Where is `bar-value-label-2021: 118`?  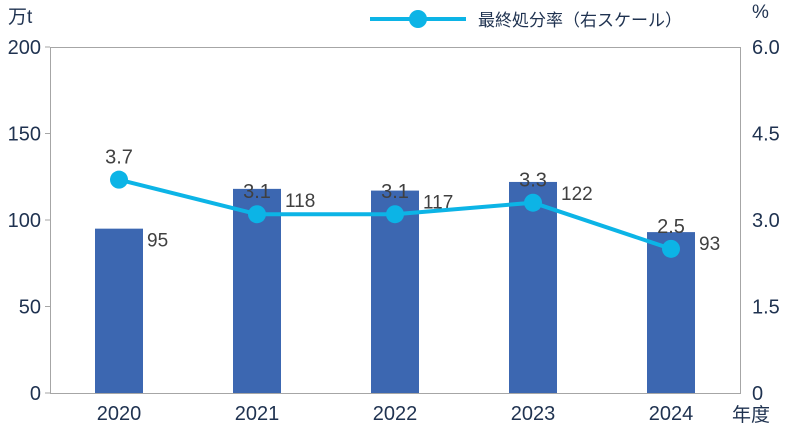
bar-value-label-2021: 118 is located at coordinates (300, 201).